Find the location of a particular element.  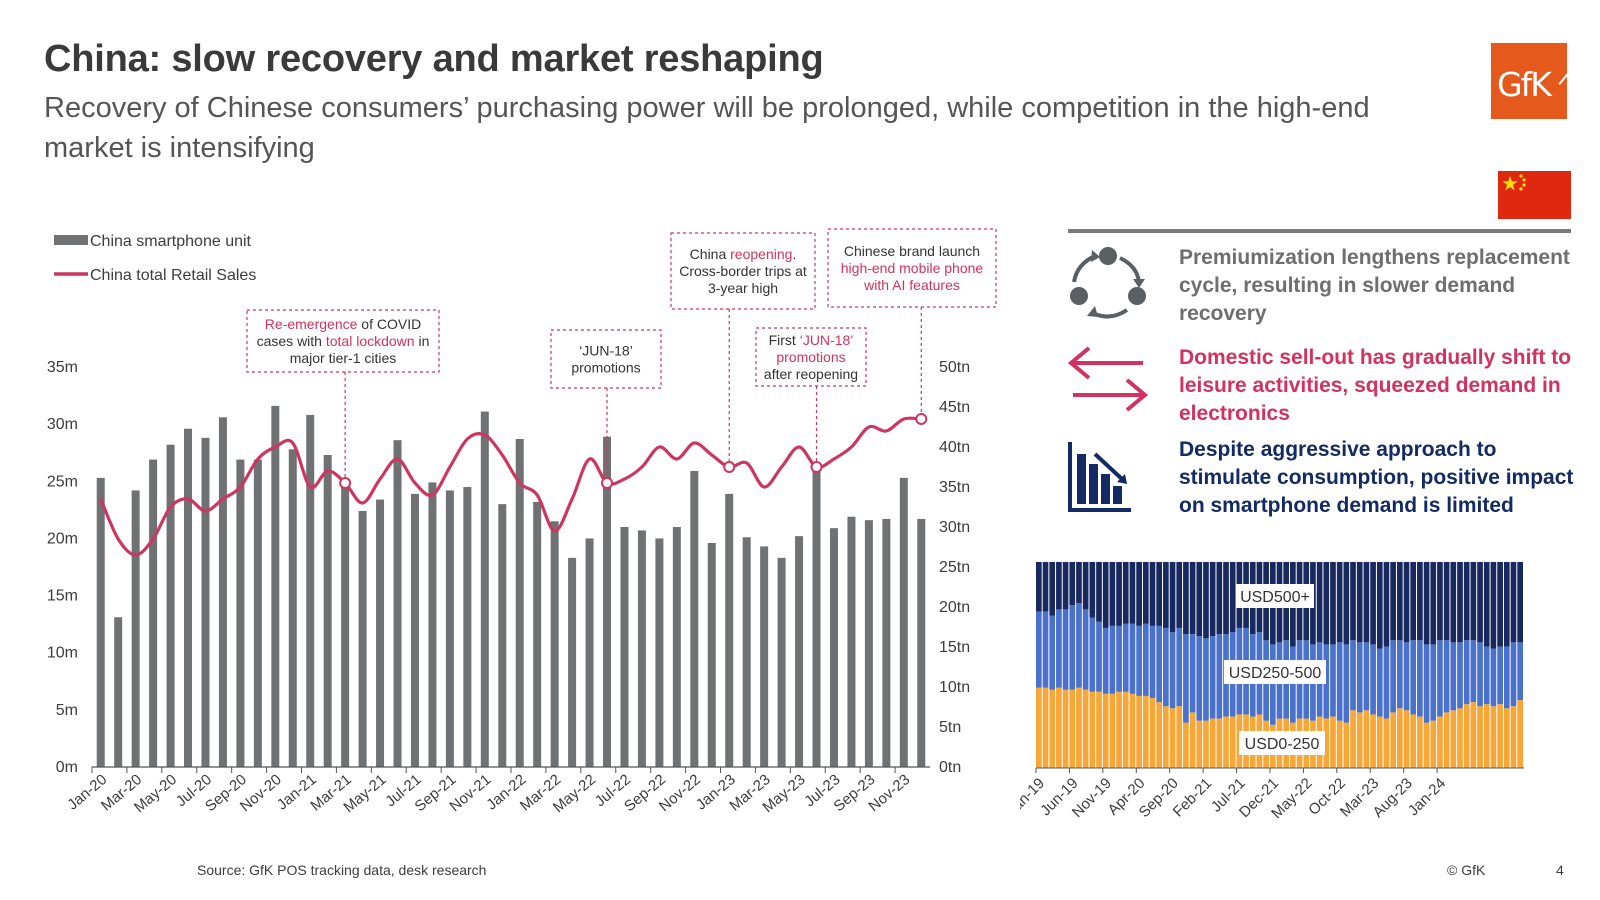

left-axis-tick-label: 35m is located at coordinates (62, 367).